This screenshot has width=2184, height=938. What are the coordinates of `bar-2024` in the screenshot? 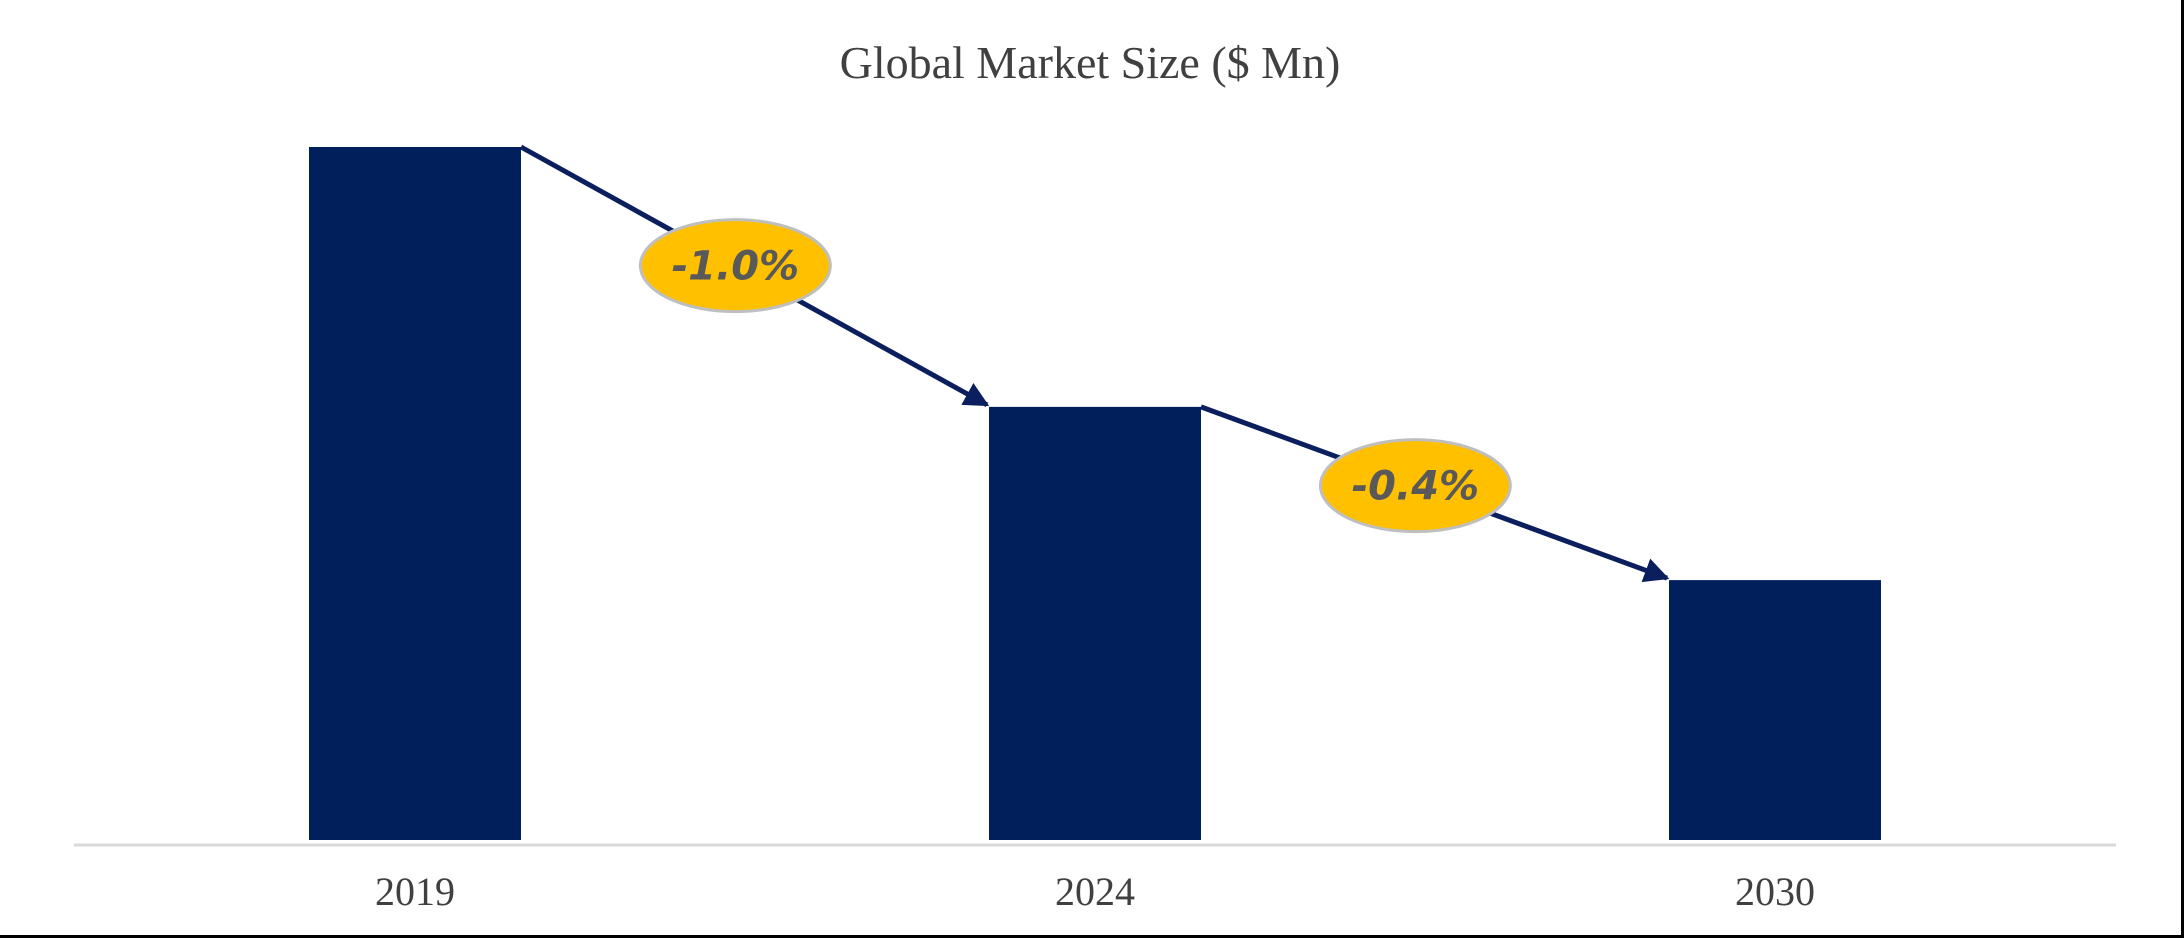 It's located at (1095, 623).